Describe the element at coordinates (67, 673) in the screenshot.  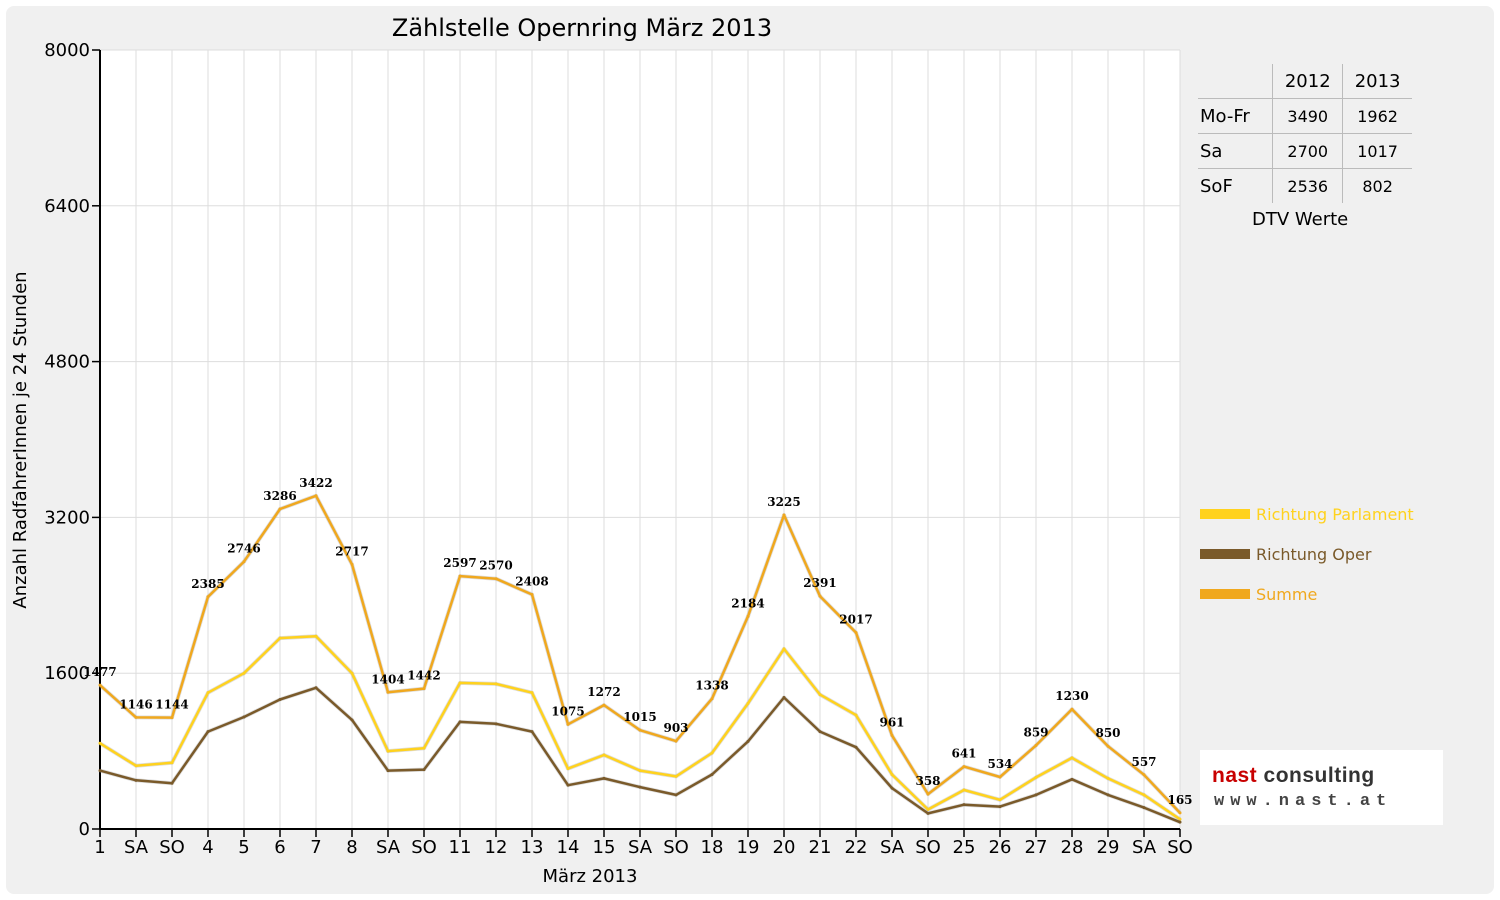
I see `y-tick-label: 1600` at that location.